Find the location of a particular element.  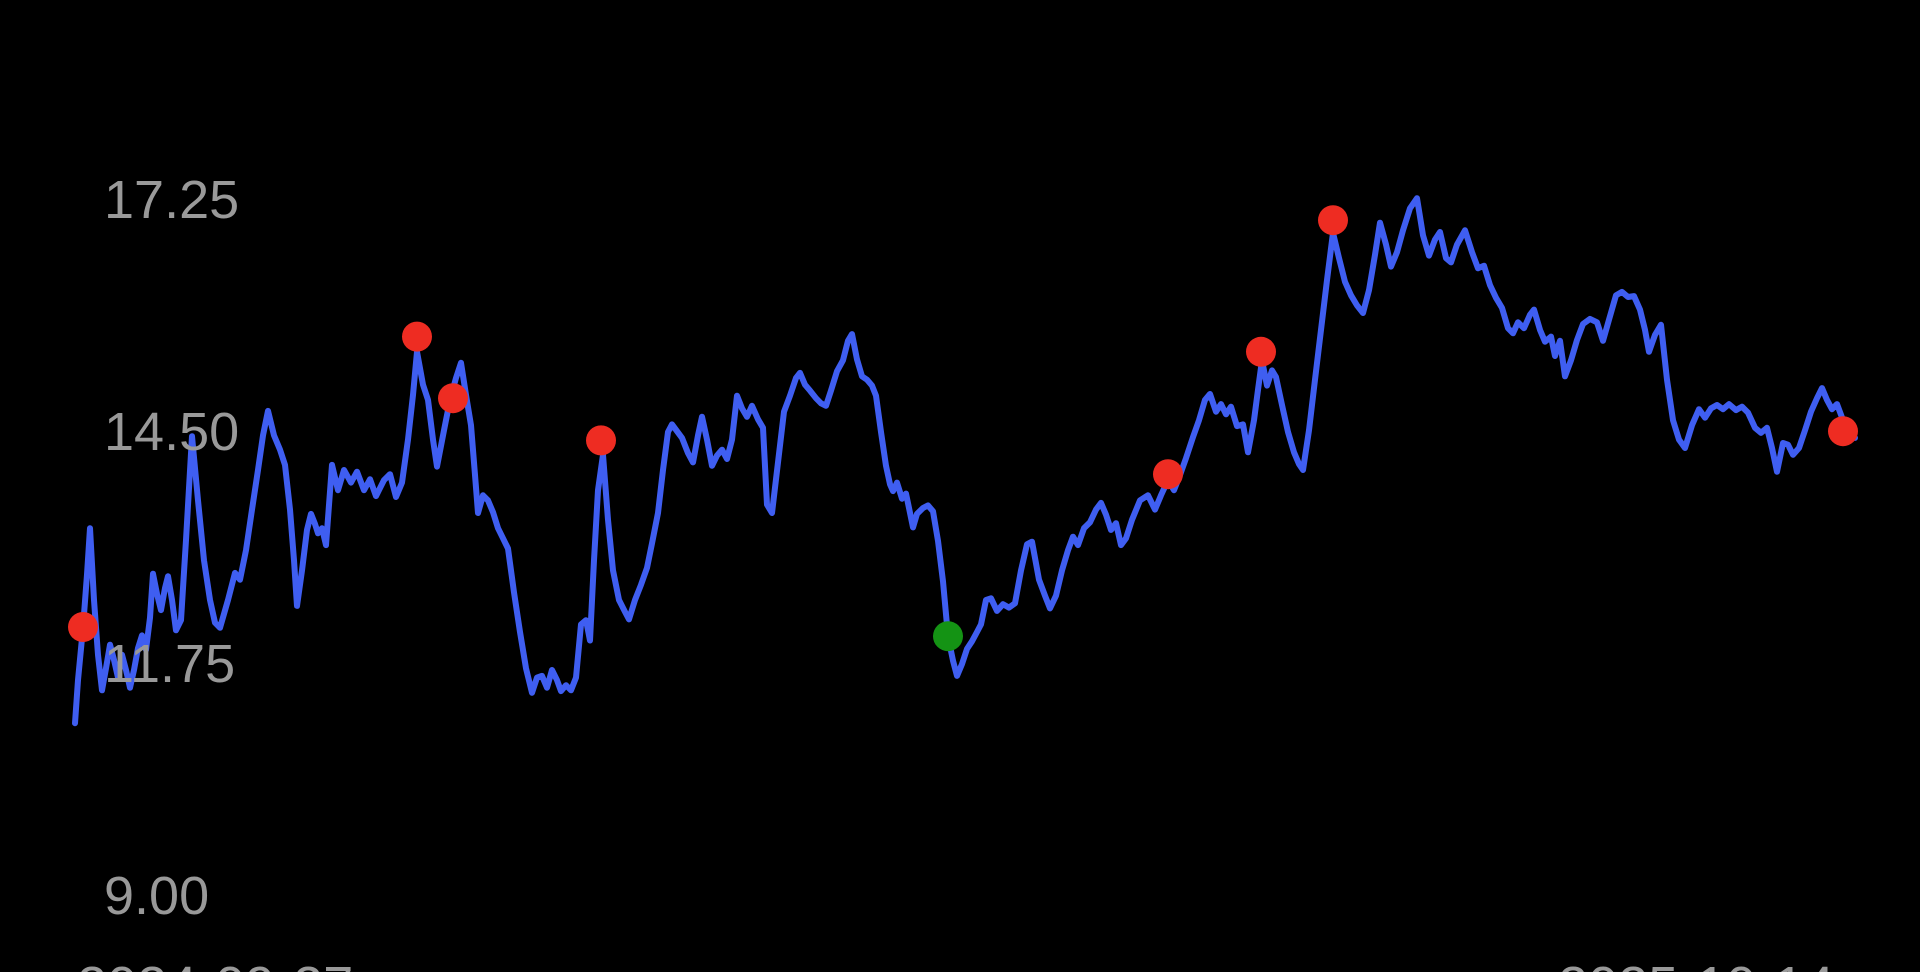

y-axis-label-17-25: 17.25 is located at coordinates (172, 199).